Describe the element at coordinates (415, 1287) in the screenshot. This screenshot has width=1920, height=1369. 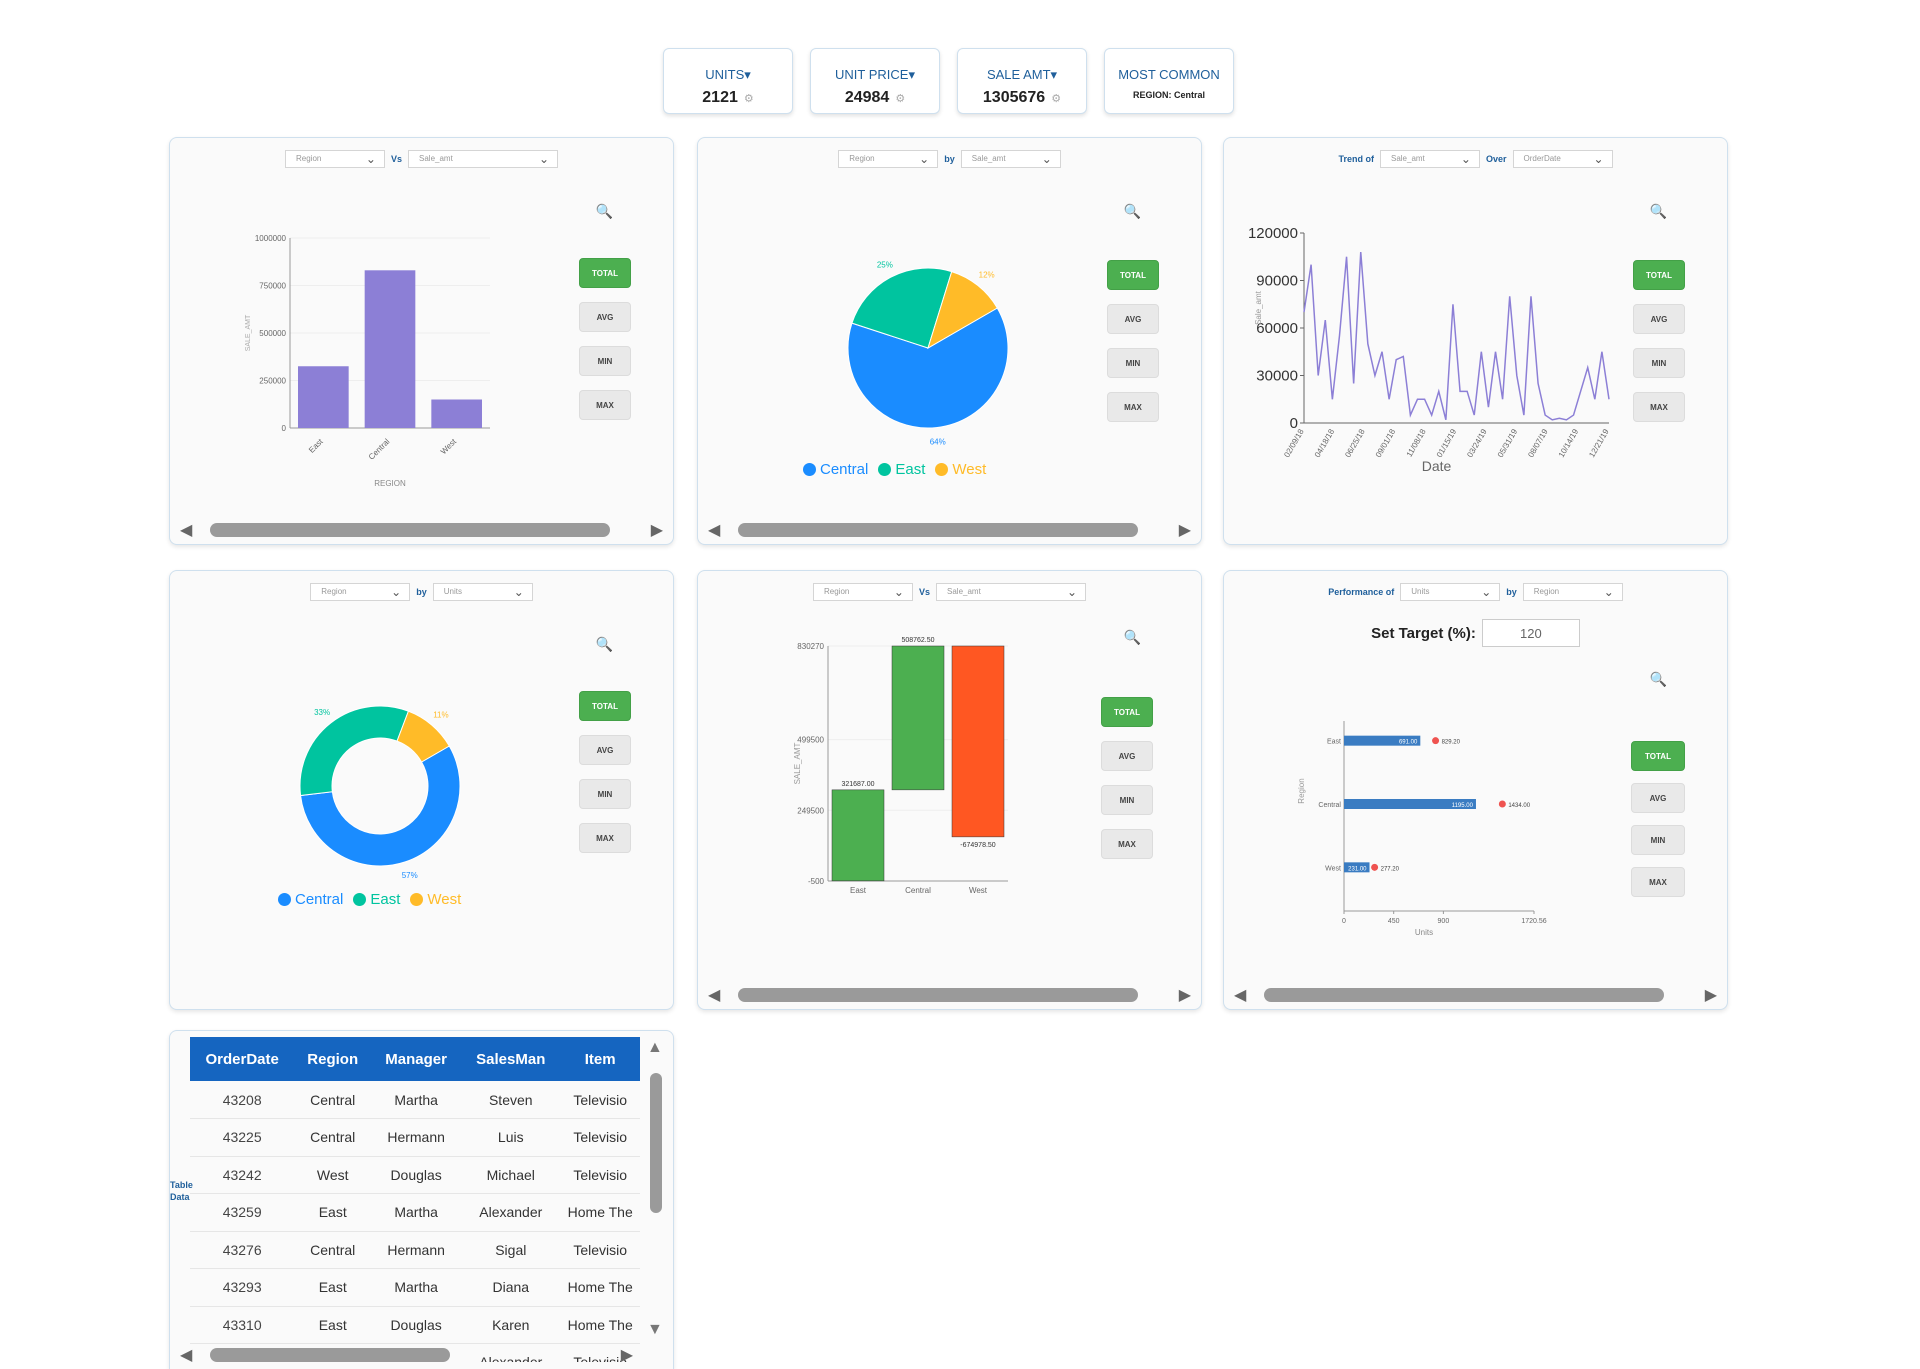
I see `table-row: 43293 East Martha Diana Home The` at that location.